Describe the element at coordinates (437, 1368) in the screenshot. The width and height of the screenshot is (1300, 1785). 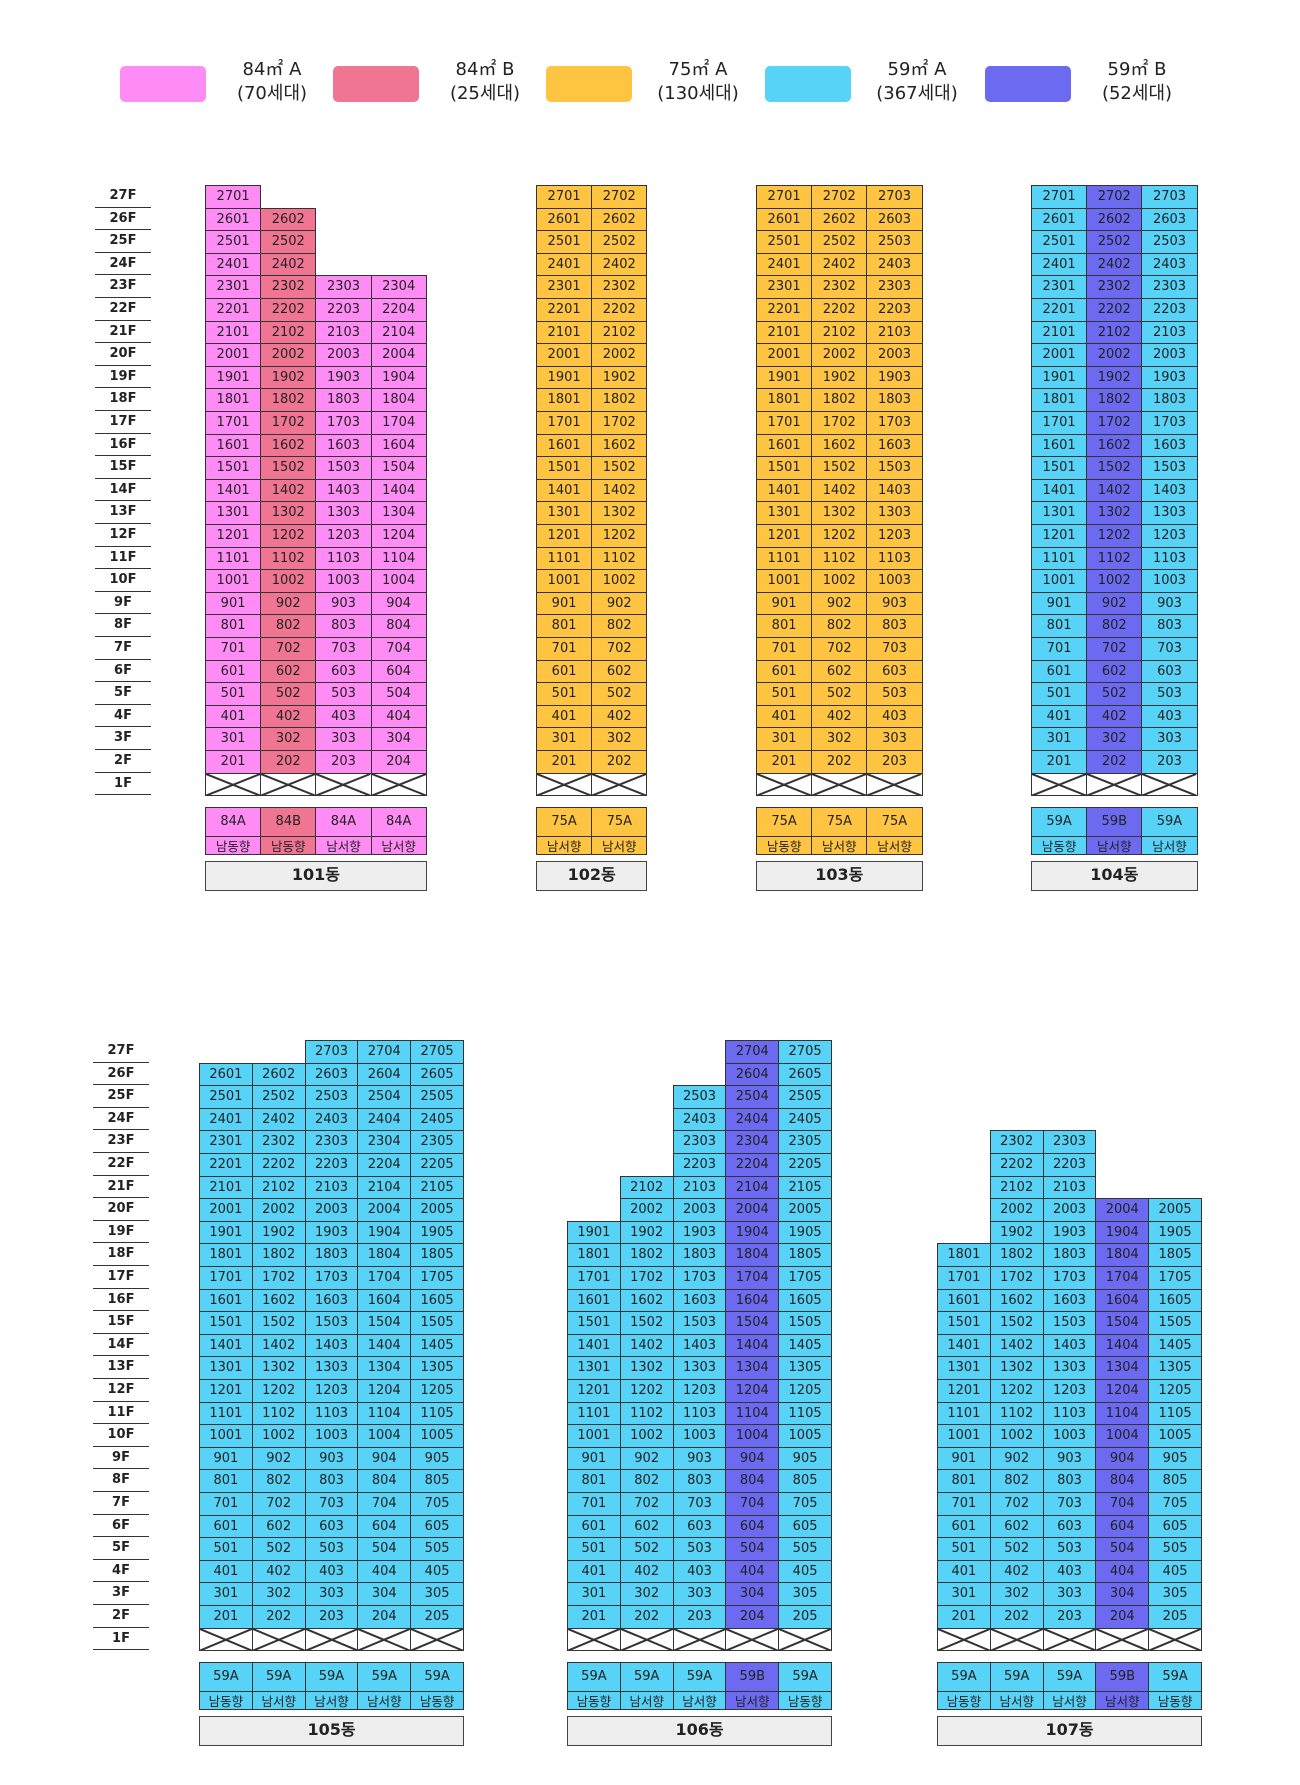
I see `unit-cell: 1305` at that location.